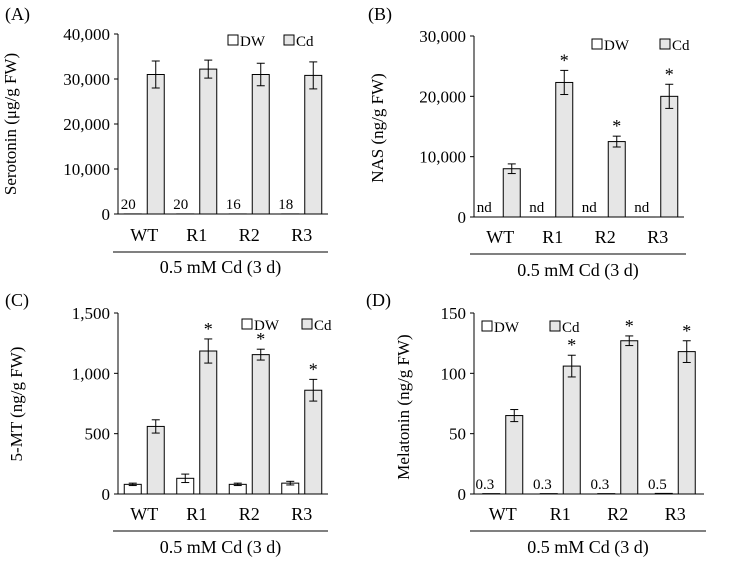  Describe the element at coordinates (86, 34) in the screenshot. I see `y-tick-label: 40,000` at that location.